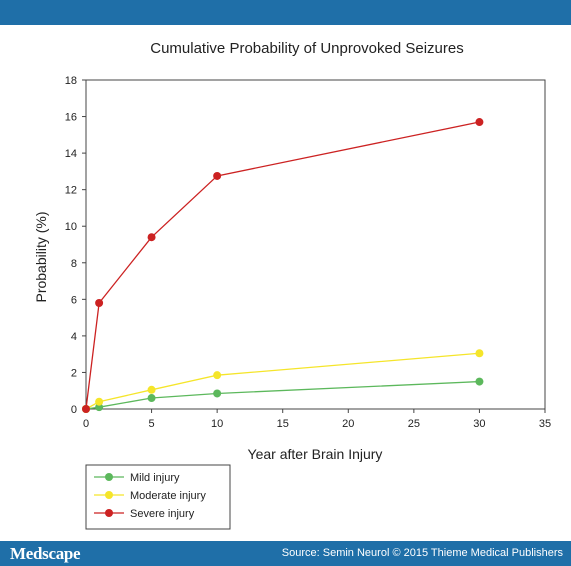 Image resolution: width=571 pixels, height=566 pixels. I want to click on x-tick-label: 0, so click(86, 424).